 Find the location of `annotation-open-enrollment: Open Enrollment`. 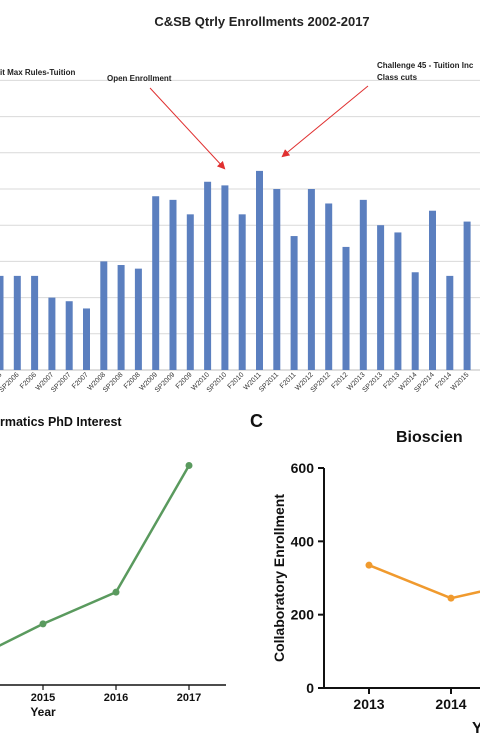

annotation-open-enrollment: Open Enrollment is located at coordinates (139, 78).